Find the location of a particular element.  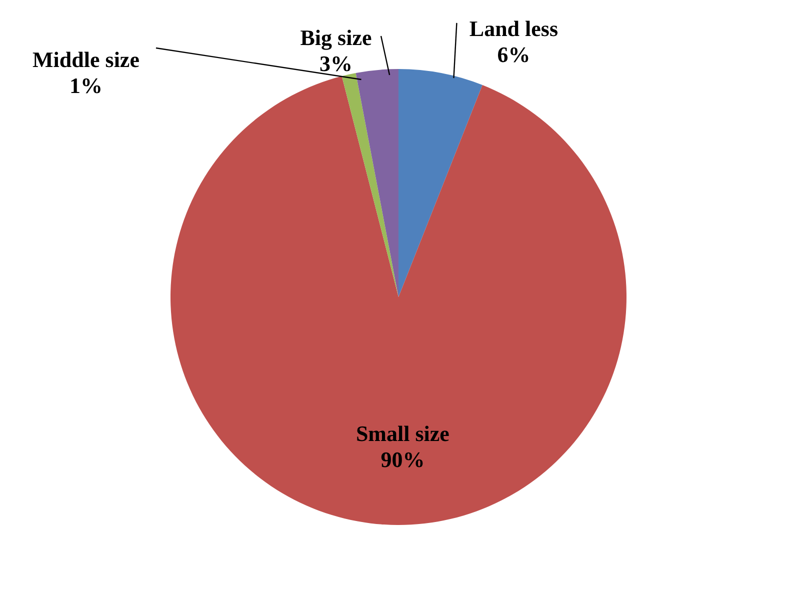

data-label: 90% is located at coordinates (402, 459).